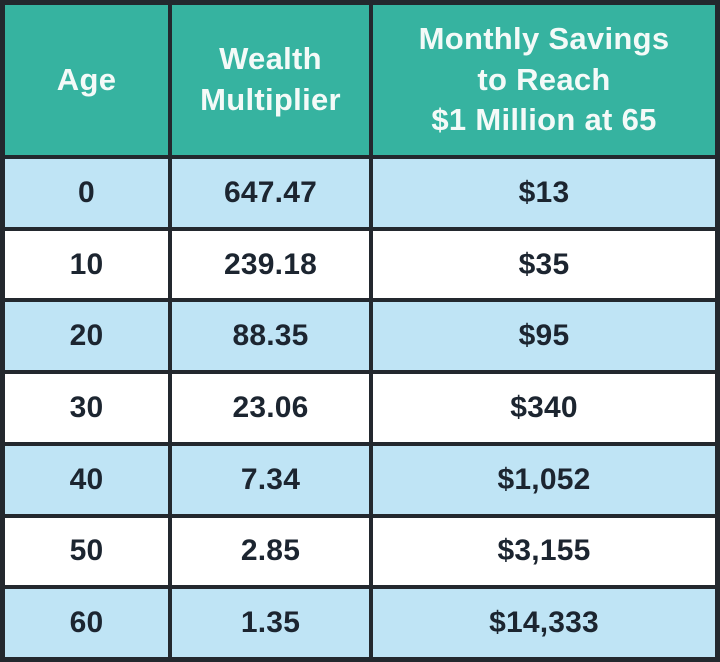  I want to click on savings-cell: $340, so click(544, 408).